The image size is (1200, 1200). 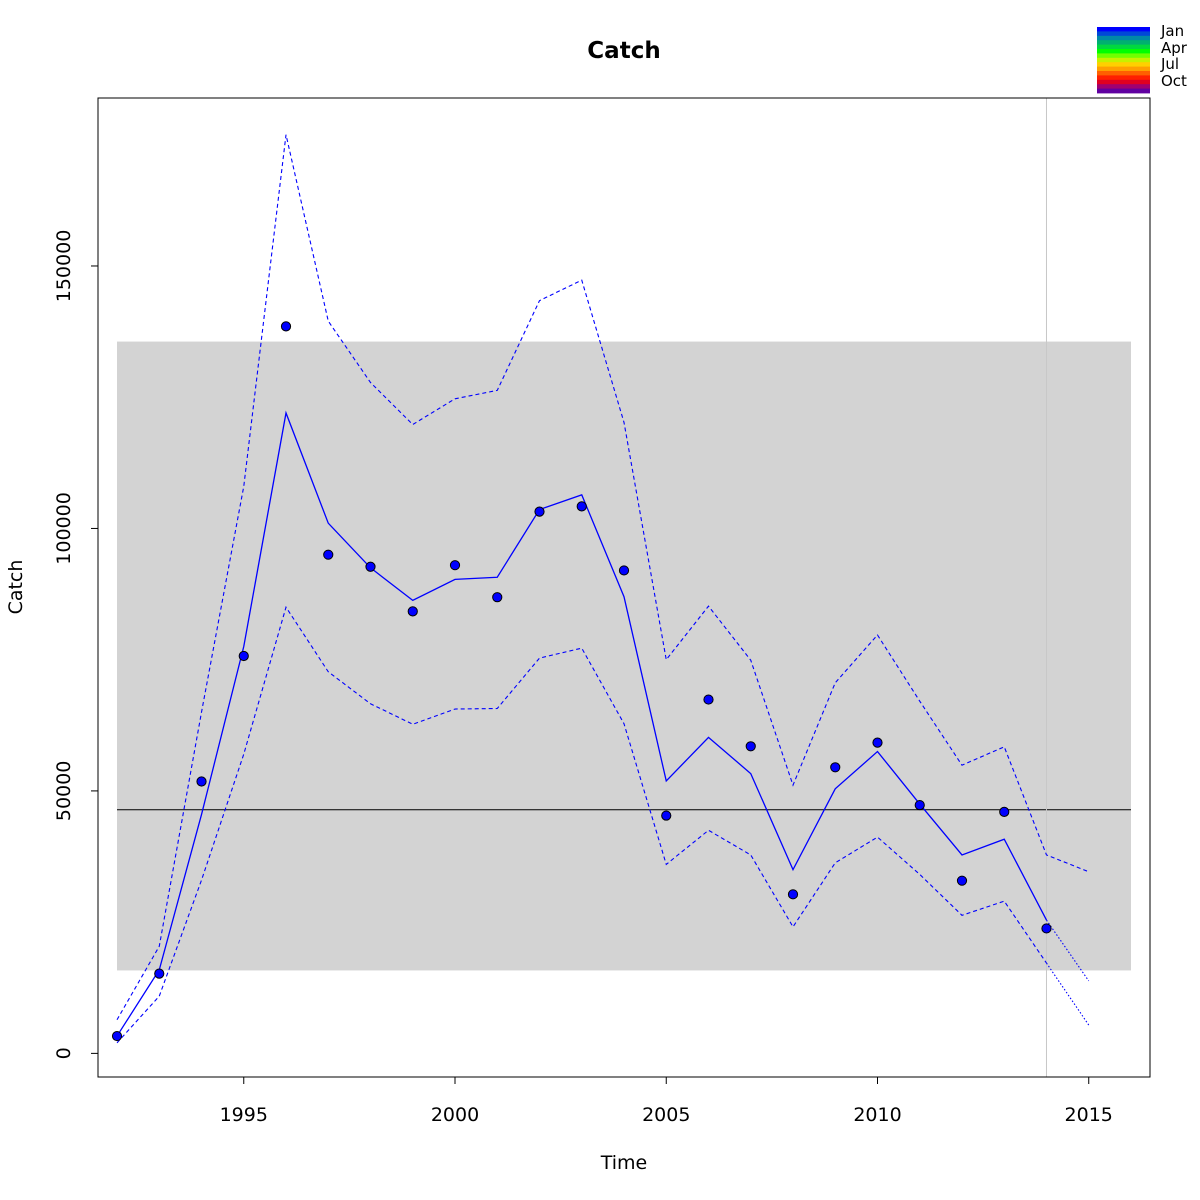 What do you see at coordinates (1169, 64) in the screenshot?
I see `legend-label-jul: Jul` at bounding box center [1169, 64].